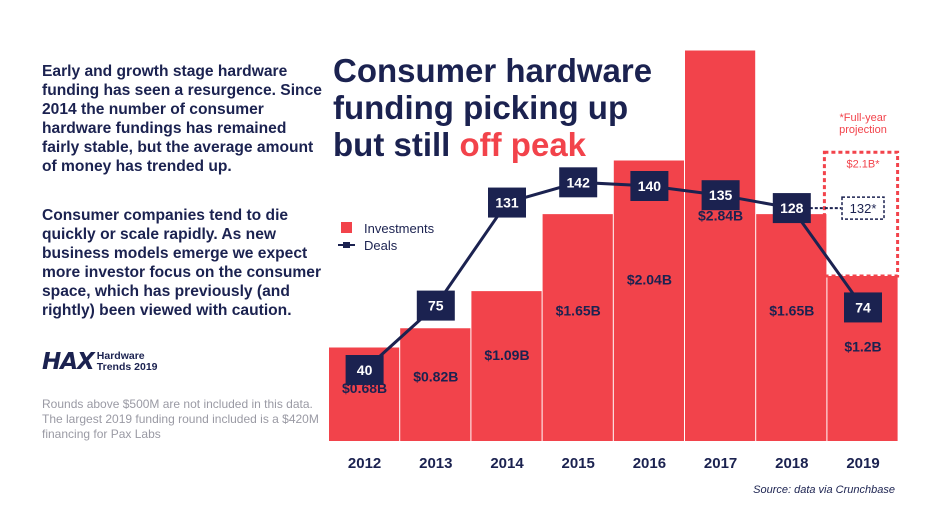 Image resolution: width=939 pixels, height=525 pixels. Describe the element at coordinates (493, 70) in the screenshot. I see `title-line-1: Consumer hardware` at that location.